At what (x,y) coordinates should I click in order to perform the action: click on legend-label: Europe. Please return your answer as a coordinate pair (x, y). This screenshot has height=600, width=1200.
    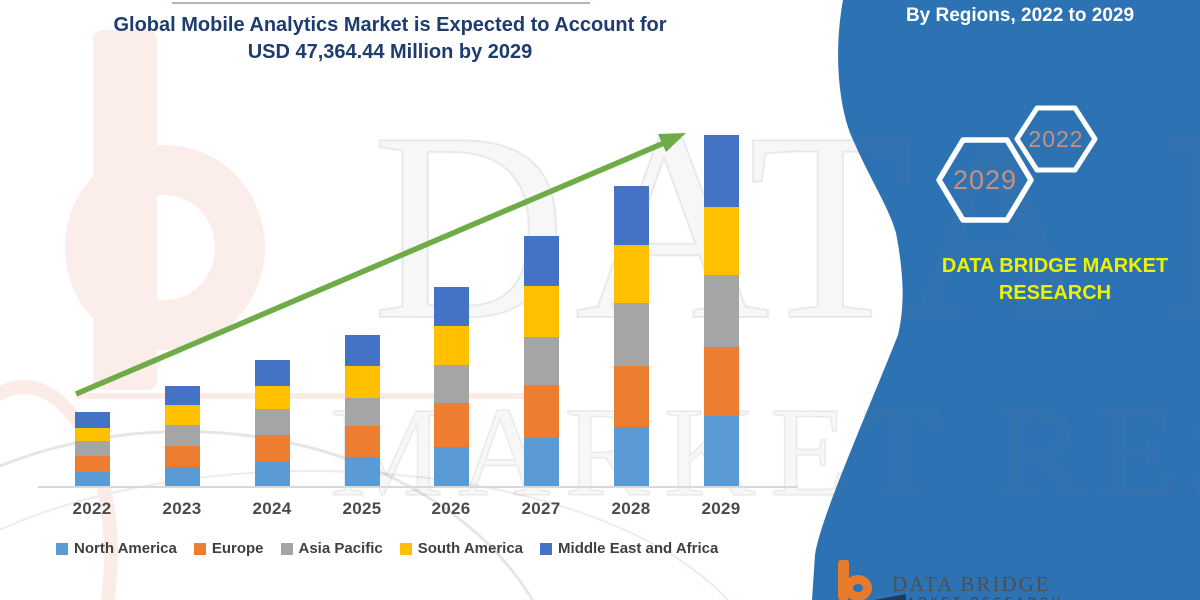
    Looking at the image, I should click on (237, 548).